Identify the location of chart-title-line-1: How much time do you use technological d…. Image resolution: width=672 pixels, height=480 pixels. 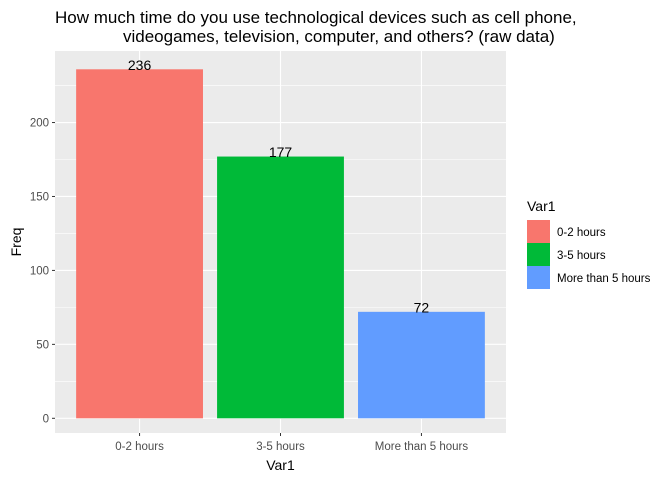
(316, 17).